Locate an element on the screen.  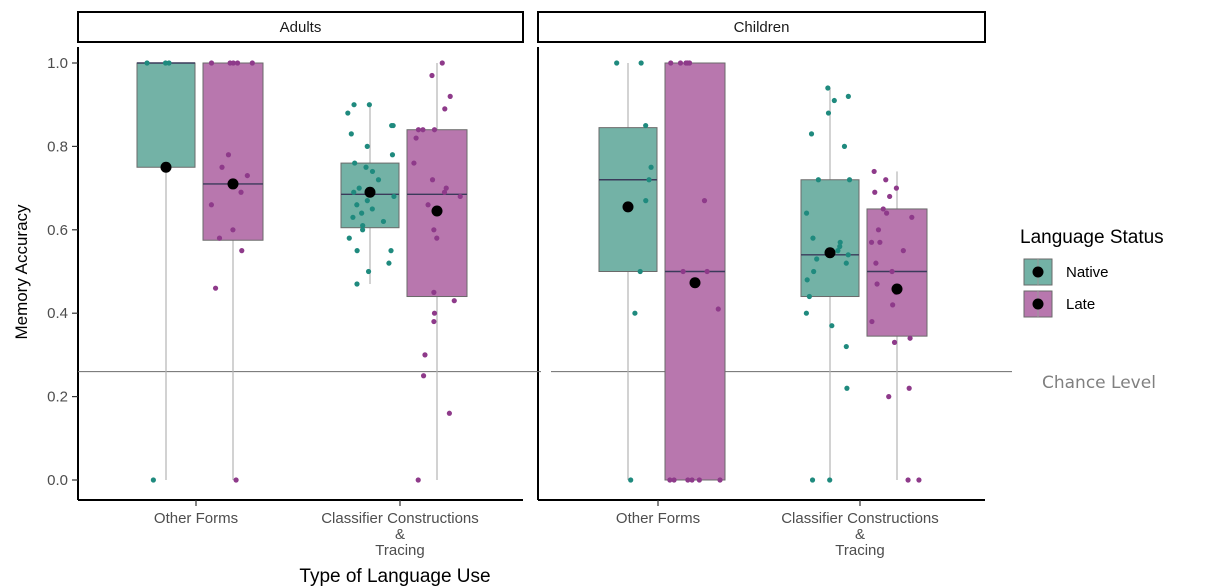
x-axis-title: Type of Language Use is located at coordinates (394, 576).